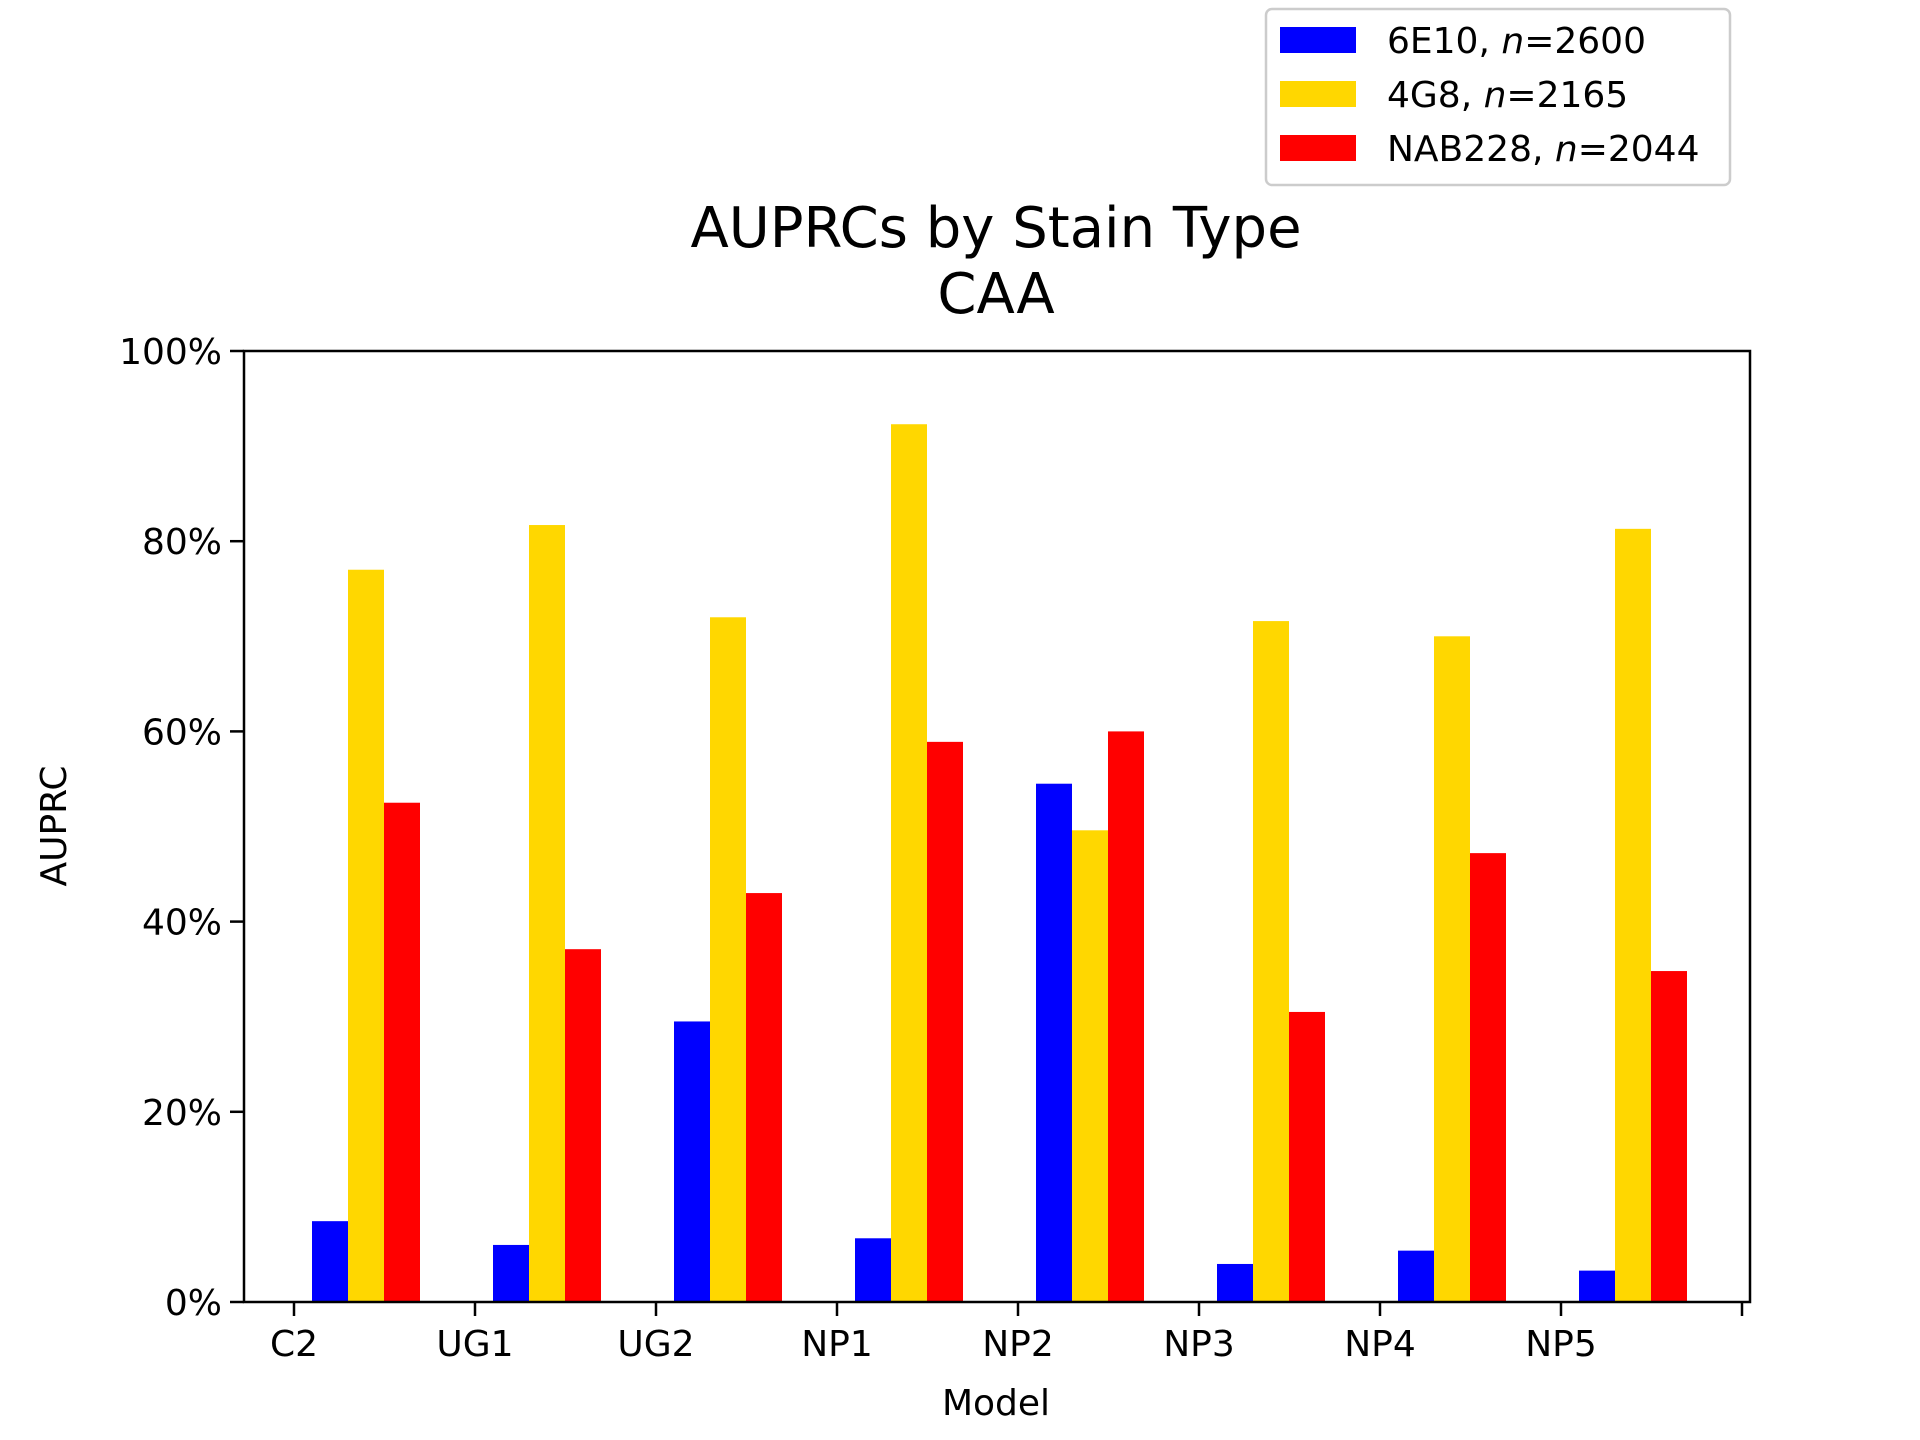 This screenshot has width=1920, height=1440. I want to click on bar-4g8-np3, so click(1271, 961).